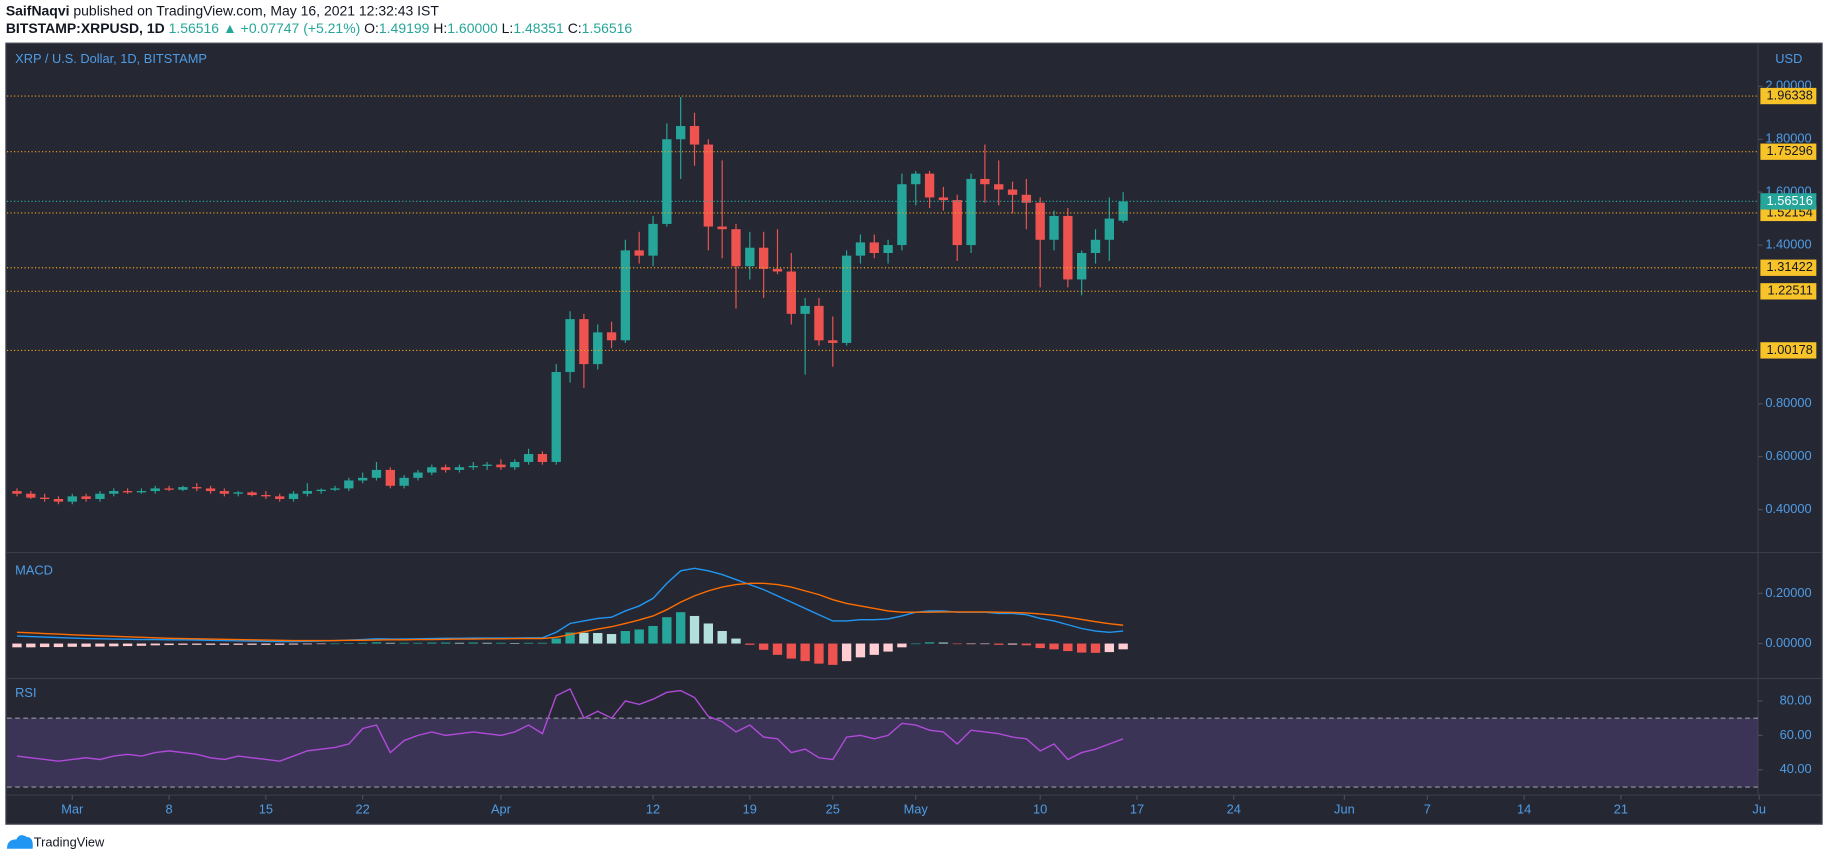 This screenshot has height=862, width=1828. Describe the element at coordinates (371, 28) in the screenshot. I see `ohlc-key: O:` at that location.